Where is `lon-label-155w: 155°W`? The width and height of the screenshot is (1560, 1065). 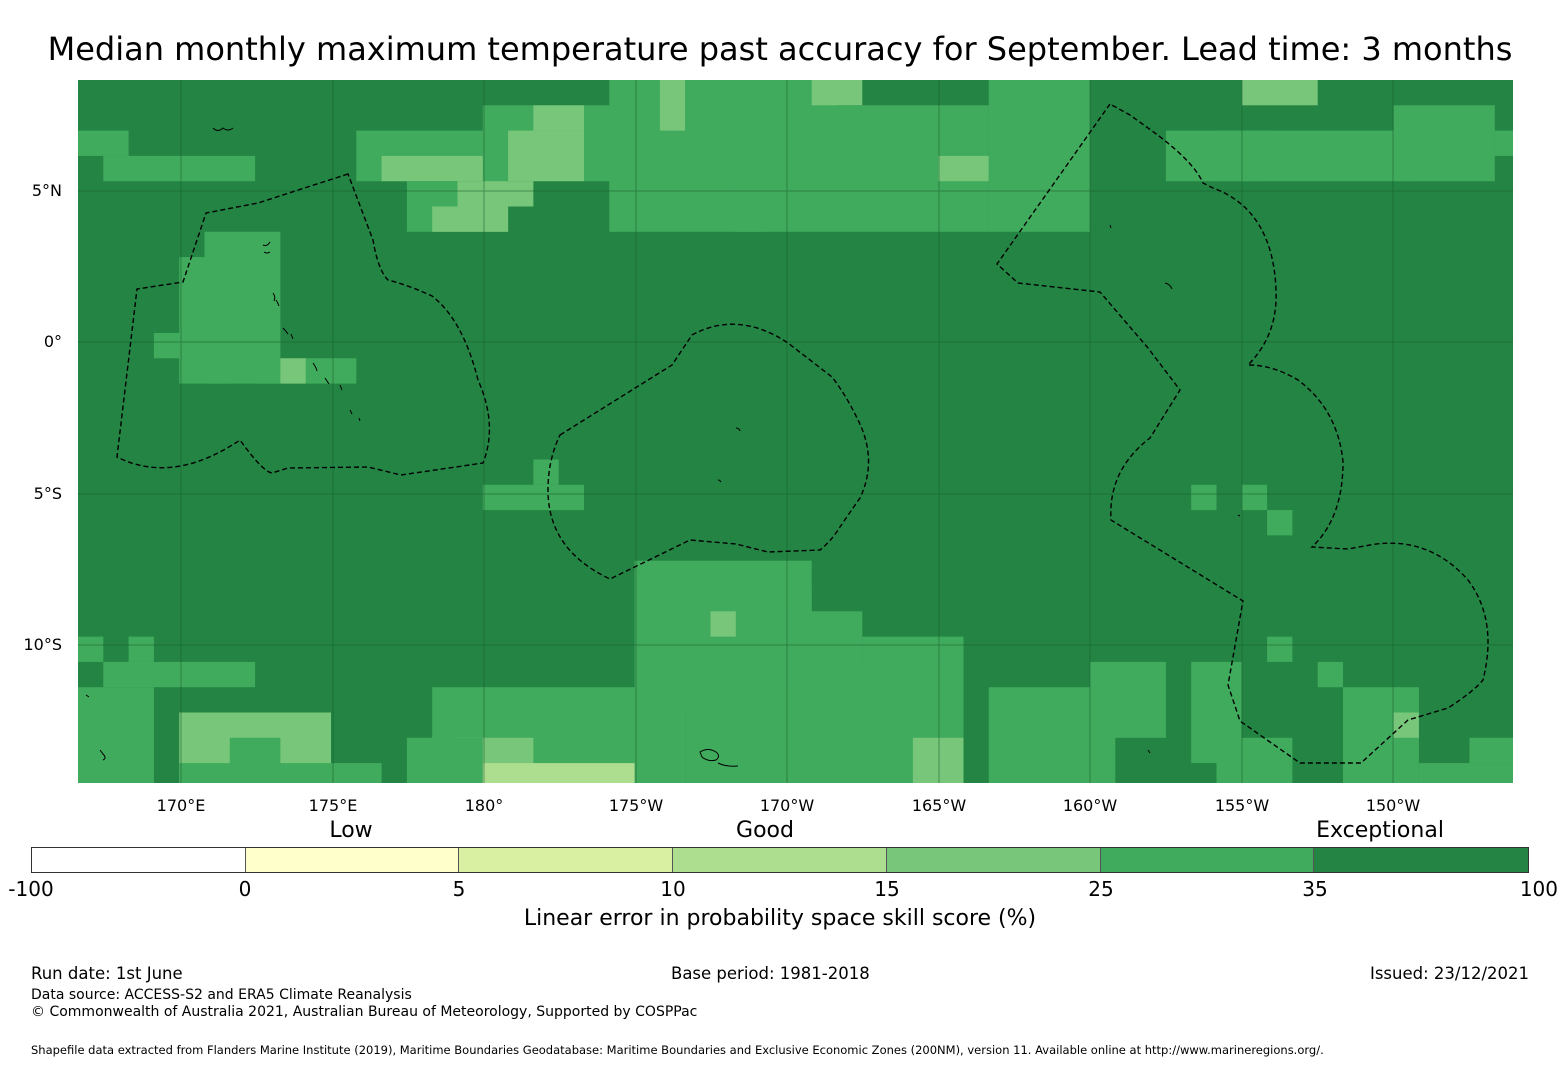
lon-label-155w: 155°W is located at coordinates (1242, 805).